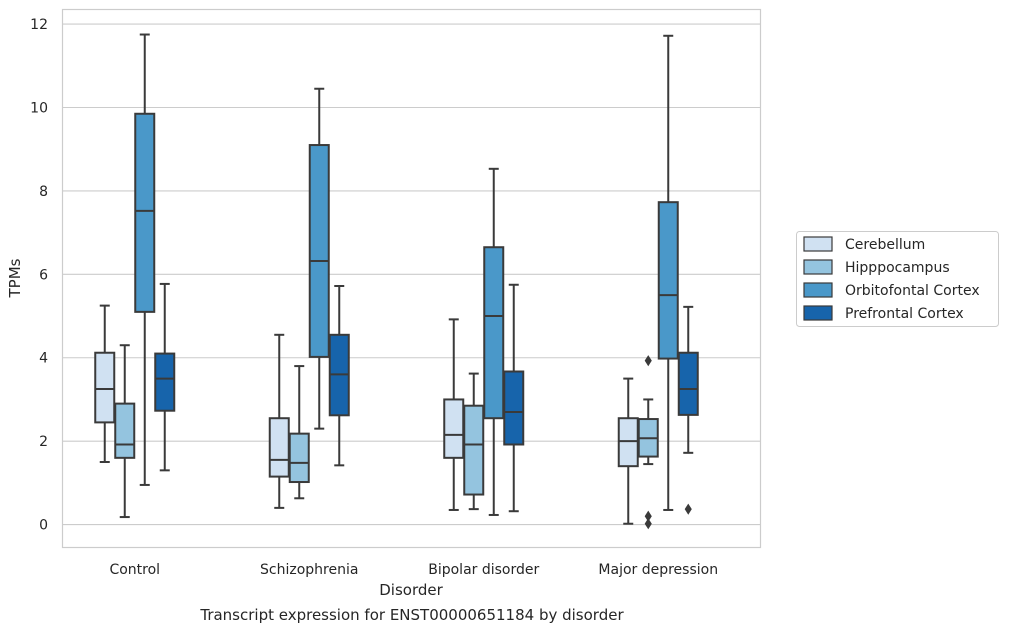 This screenshot has width=1009, height=634. I want to click on box-prefrontal-cortex-control, so click(165, 377).